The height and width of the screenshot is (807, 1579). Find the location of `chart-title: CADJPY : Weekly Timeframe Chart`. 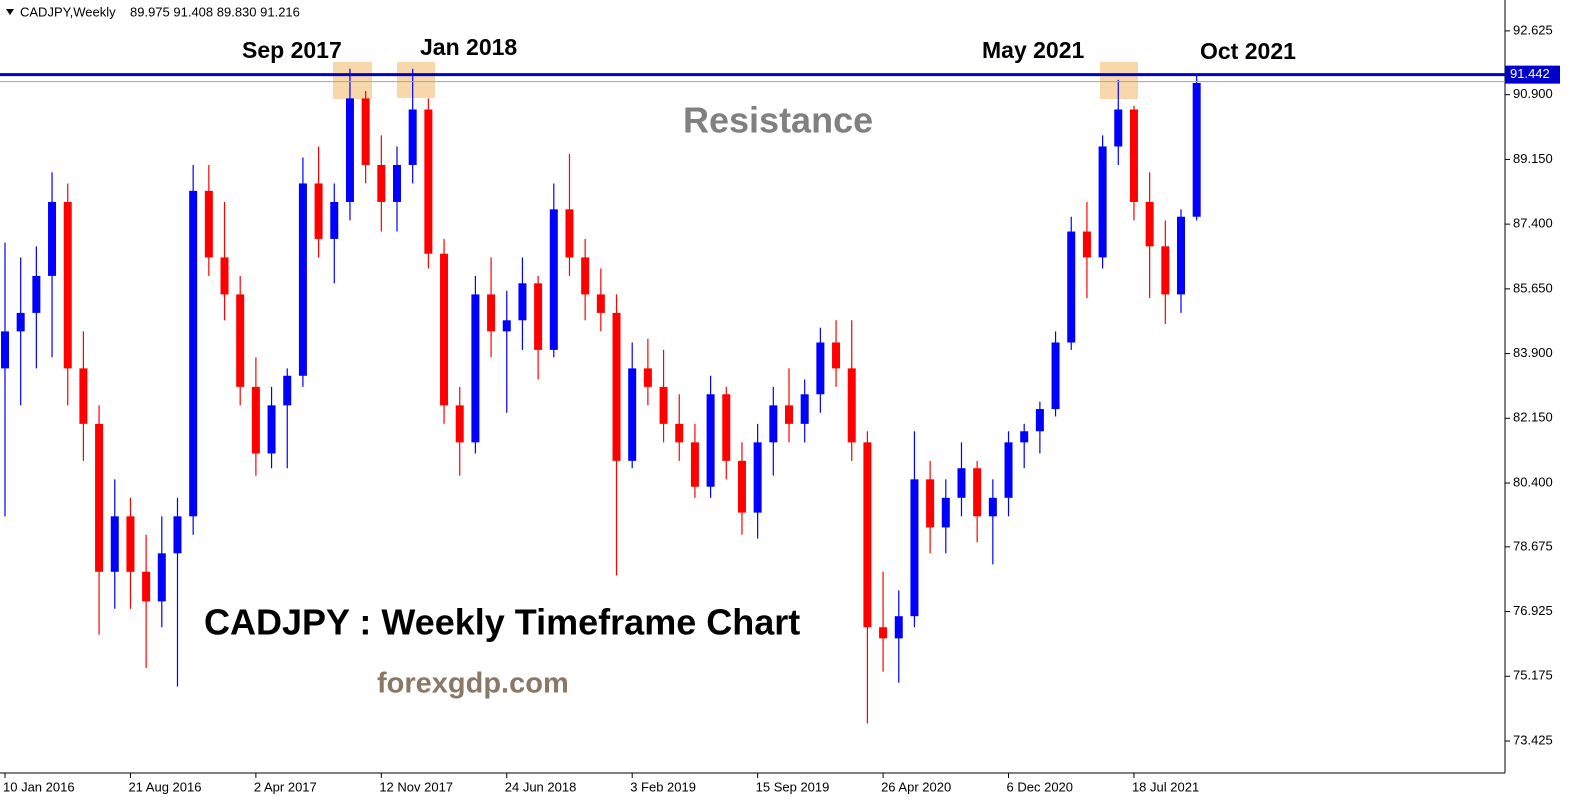

chart-title: CADJPY : Weekly Timeframe Chart is located at coordinates (502, 622).